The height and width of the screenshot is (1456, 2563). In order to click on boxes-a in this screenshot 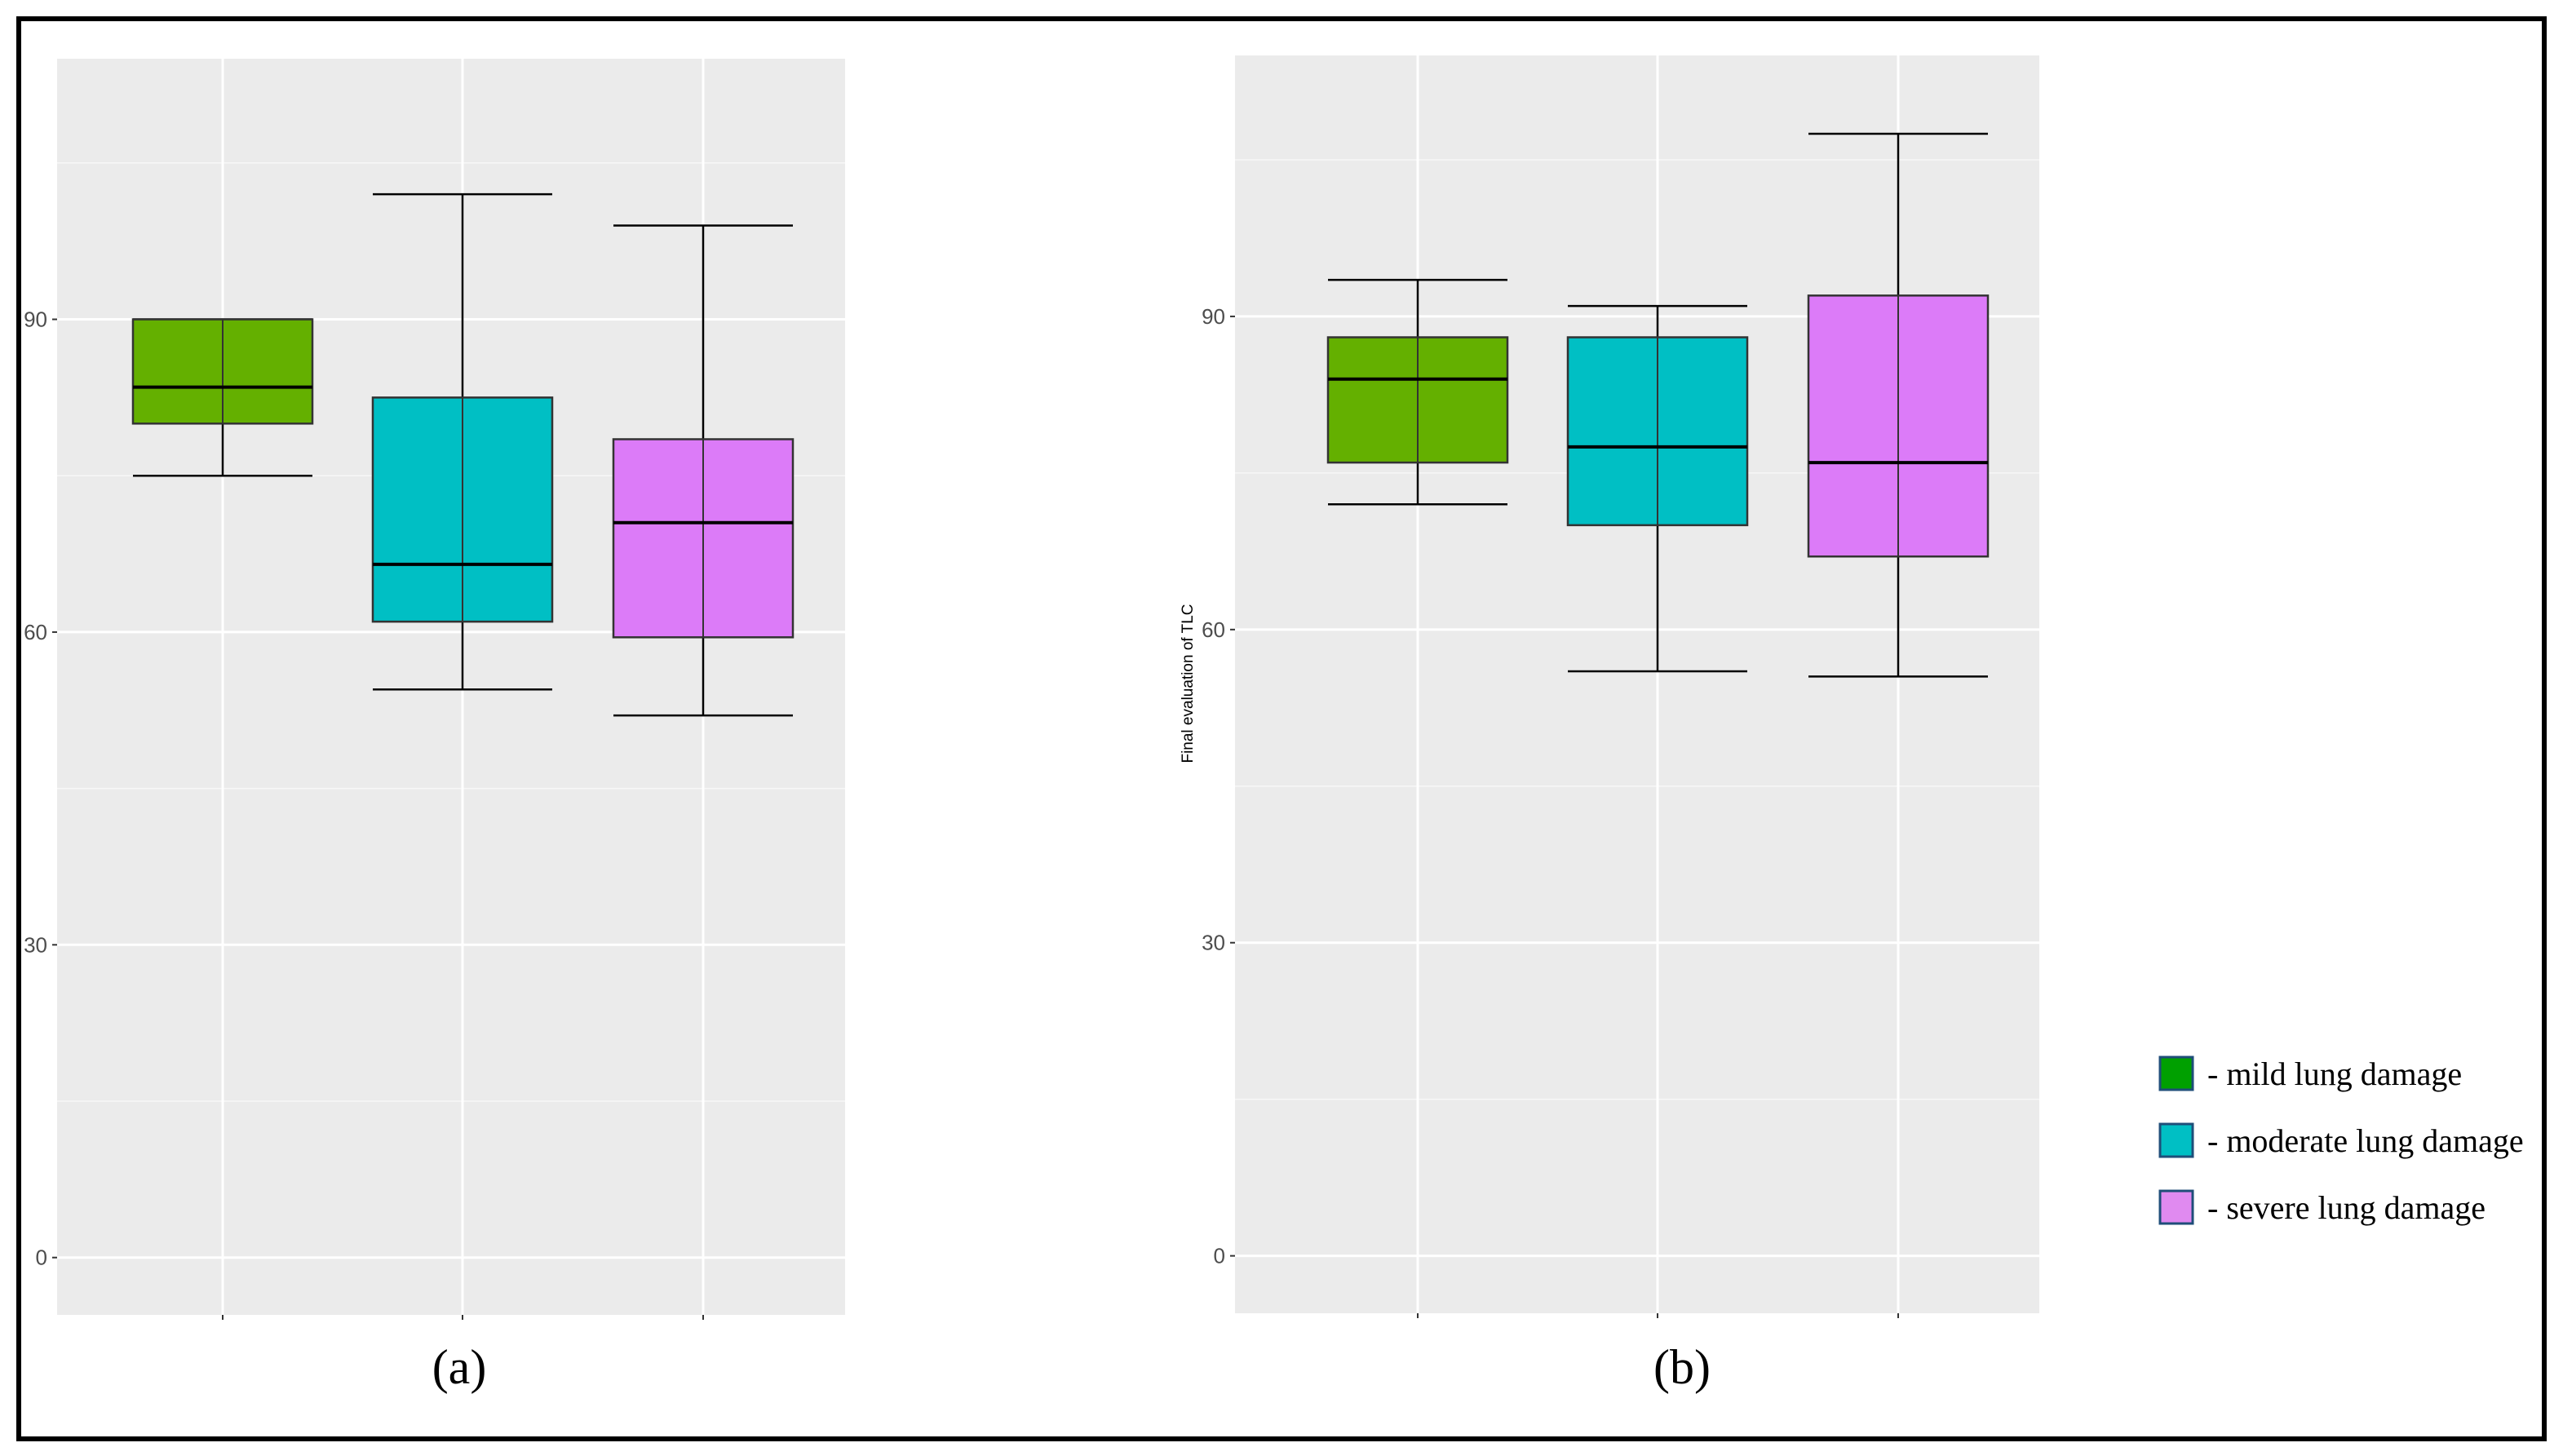, I will do `click(463, 455)`.